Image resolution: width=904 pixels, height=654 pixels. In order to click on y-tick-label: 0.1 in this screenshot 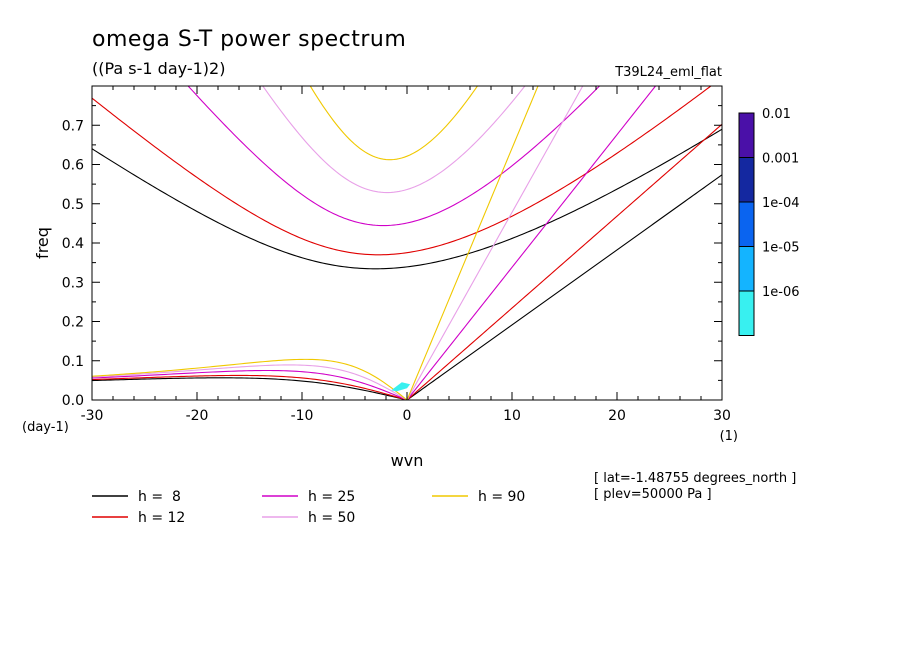, I will do `click(73, 362)`.